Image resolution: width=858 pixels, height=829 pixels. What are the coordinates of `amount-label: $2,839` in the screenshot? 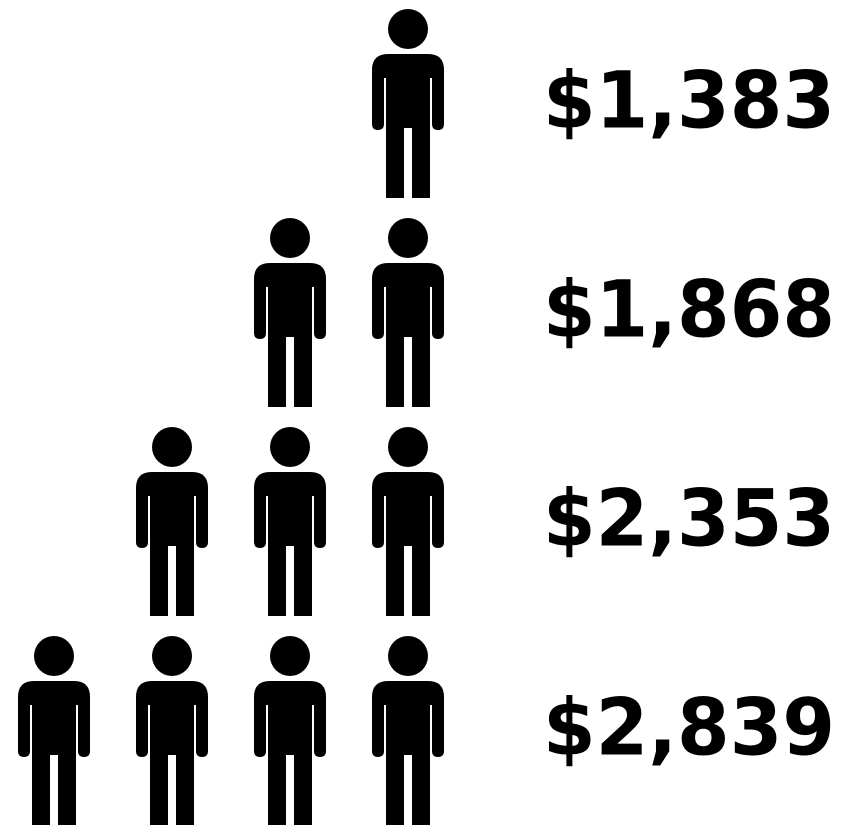 It's located at (689, 728).